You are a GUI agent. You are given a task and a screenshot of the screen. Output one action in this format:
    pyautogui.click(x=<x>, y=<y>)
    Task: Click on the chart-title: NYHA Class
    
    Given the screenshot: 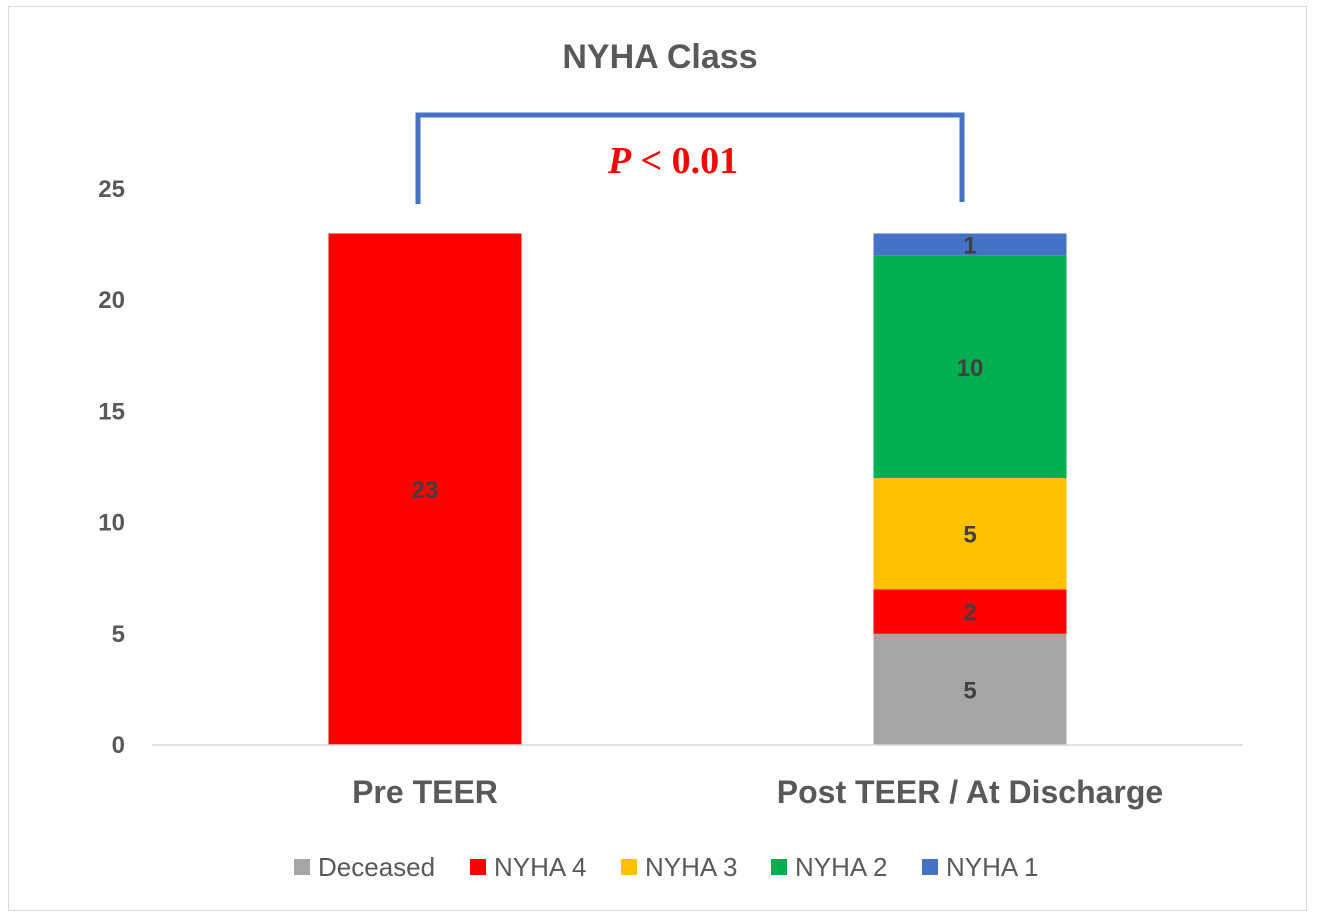 What is the action you would take?
    pyautogui.click(x=659, y=57)
    